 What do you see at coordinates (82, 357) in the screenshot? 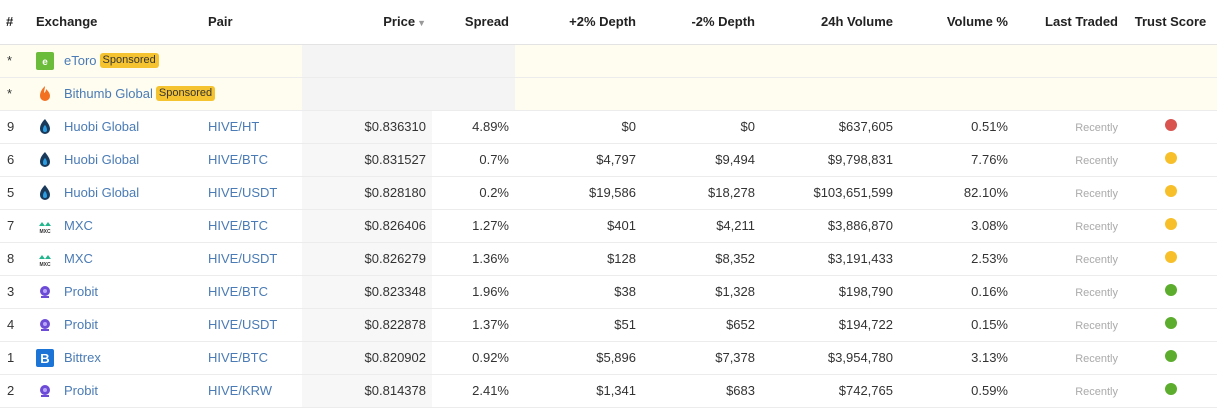
I see `exchange-name: Bittrex` at bounding box center [82, 357].